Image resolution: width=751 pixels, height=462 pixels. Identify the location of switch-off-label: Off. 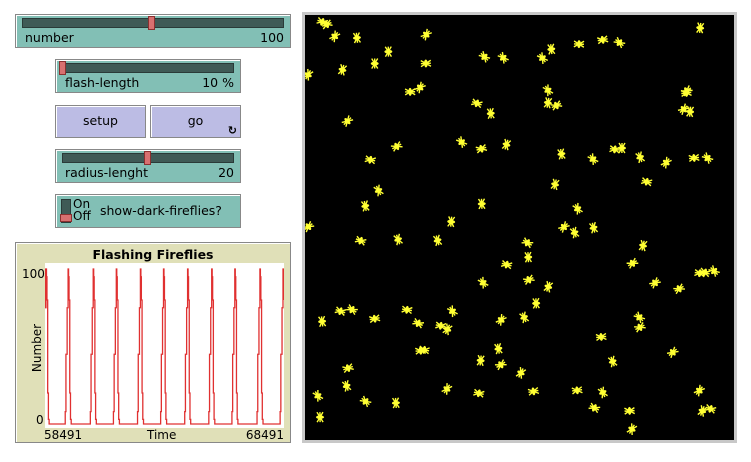
(82, 216).